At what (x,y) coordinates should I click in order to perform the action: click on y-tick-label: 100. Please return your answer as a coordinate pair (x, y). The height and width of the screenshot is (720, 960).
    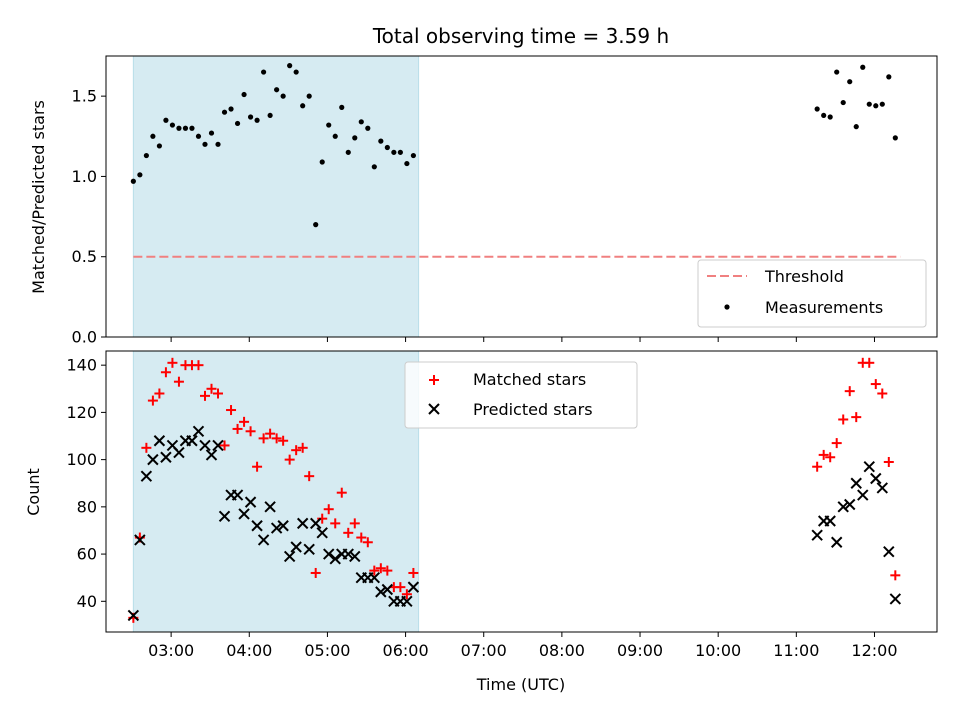
    Looking at the image, I should click on (81, 459).